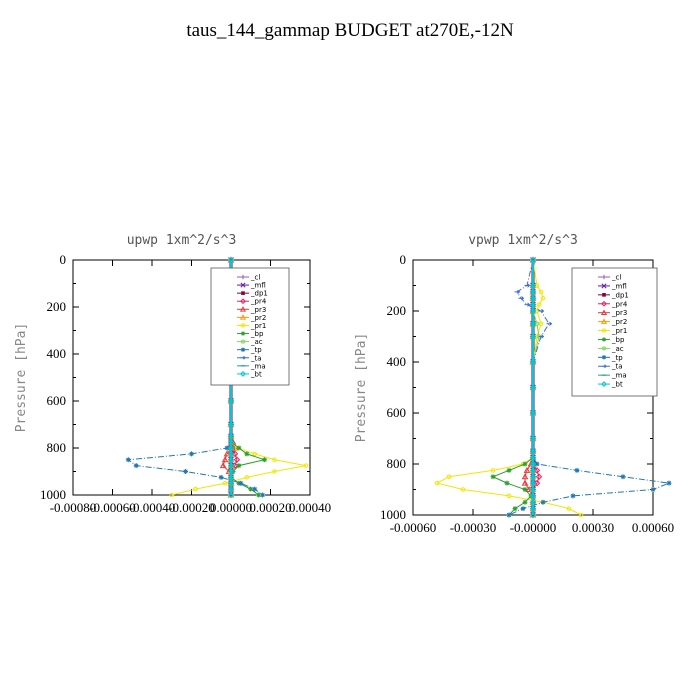 The image size is (700, 700). What do you see at coordinates (57, 353) in the screenshot?
I see `y-tick-label: 400` at bounding box center [57, 353].